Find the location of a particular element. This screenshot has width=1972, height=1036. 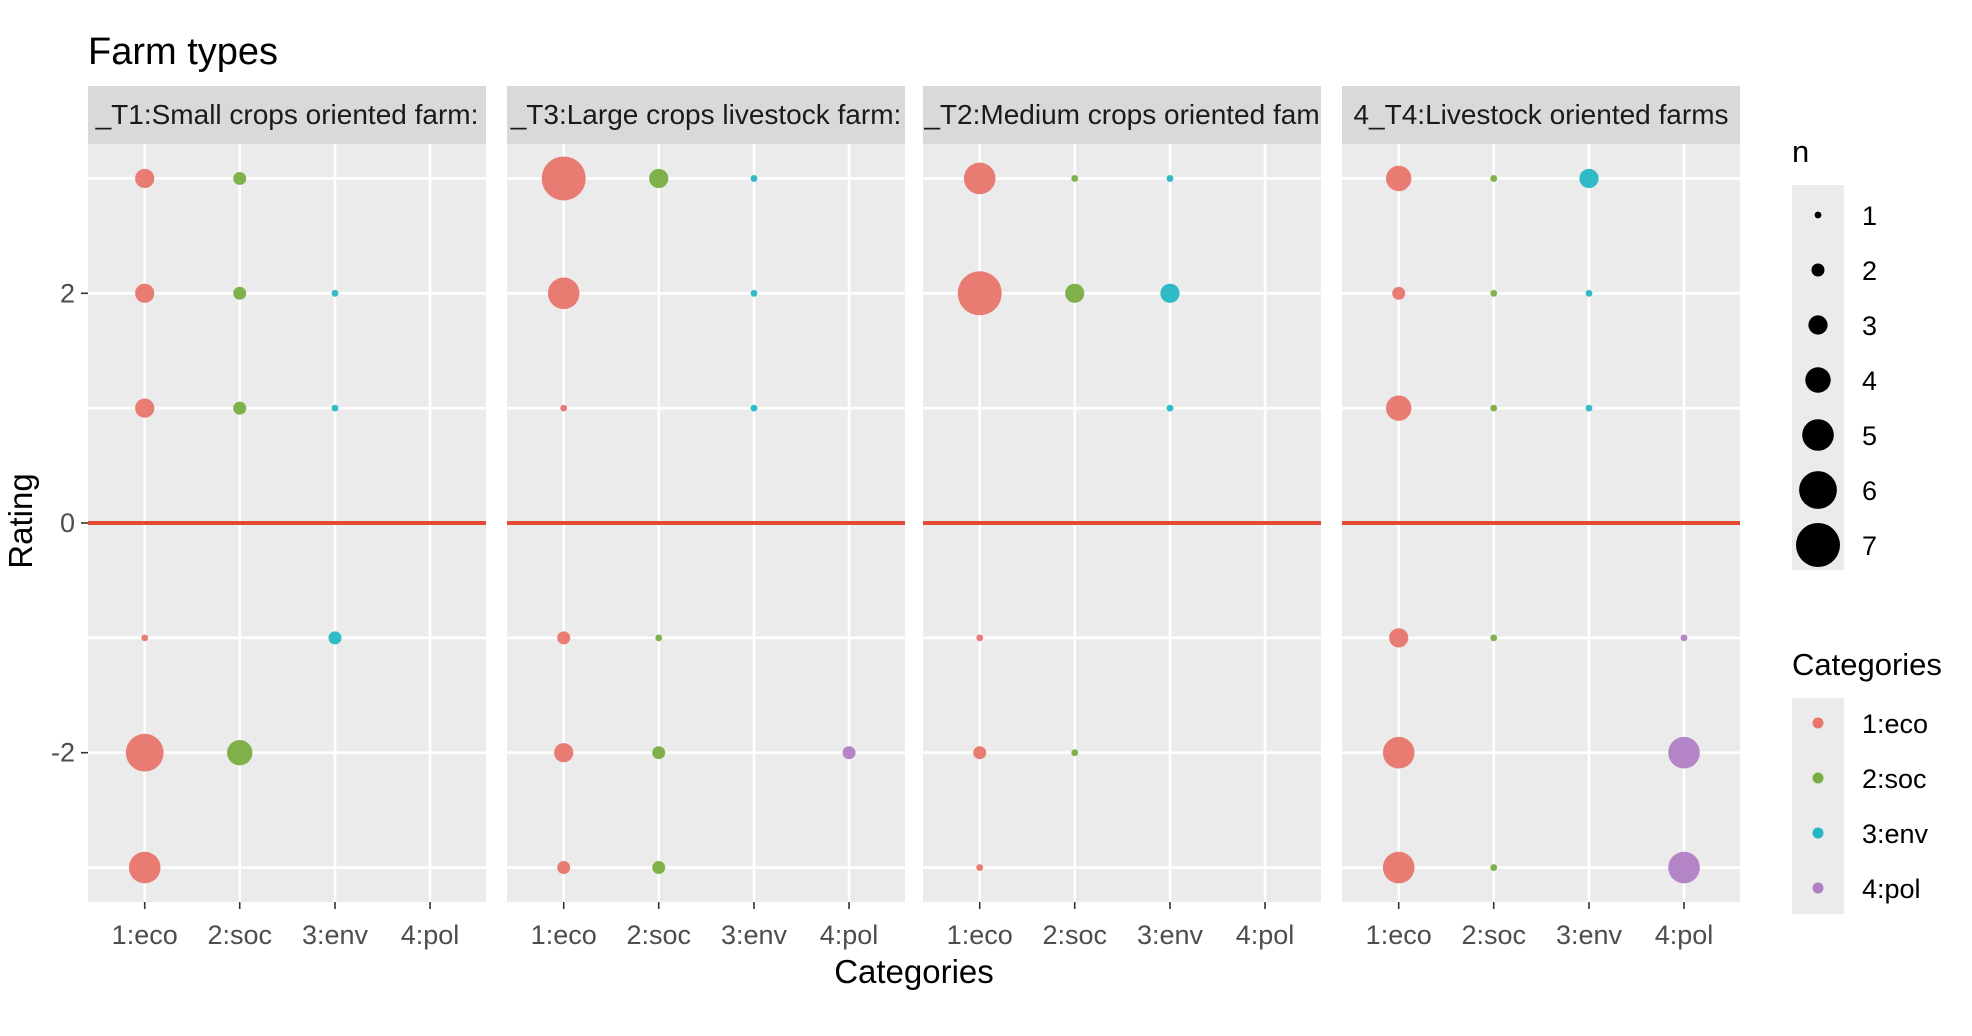

size-legend: n 1 2 3 4 5 6 7 is located at coordinates (1834, 352).